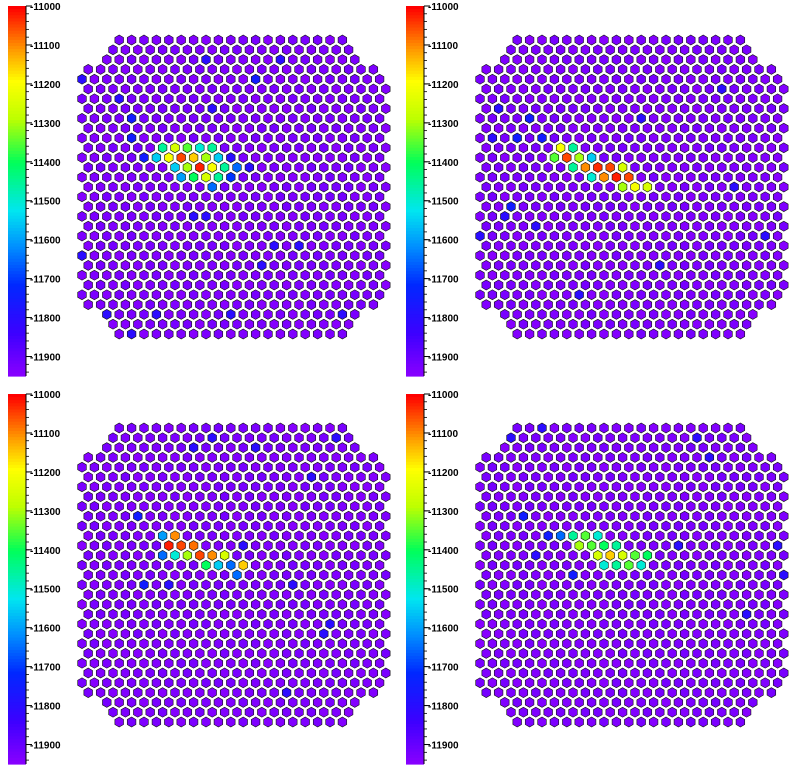 This screenshot has width=796, height=772. I want to click on colorbar-tick-label: -11300, so click(45, 124).